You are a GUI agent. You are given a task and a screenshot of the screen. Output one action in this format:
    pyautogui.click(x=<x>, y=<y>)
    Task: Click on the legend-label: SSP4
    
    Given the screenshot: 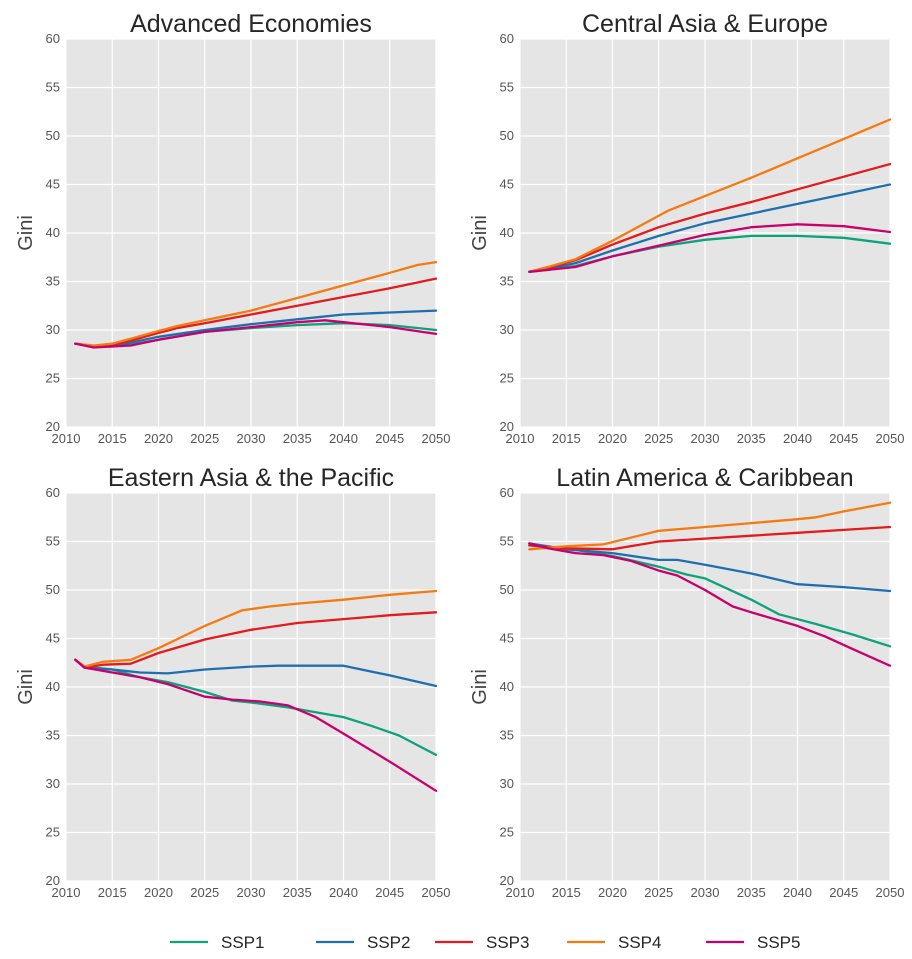 What is the action you would take?
    pyautogui.click(x=639, y=942)
    